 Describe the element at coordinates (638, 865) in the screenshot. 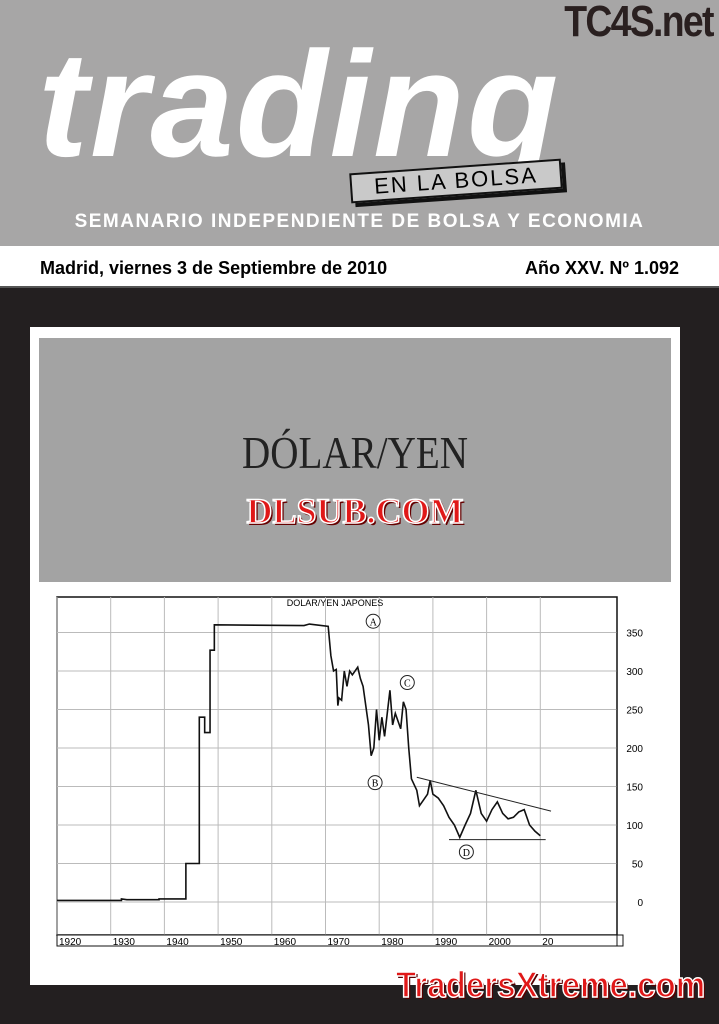

I see `y-tick-label: 50` at that location.